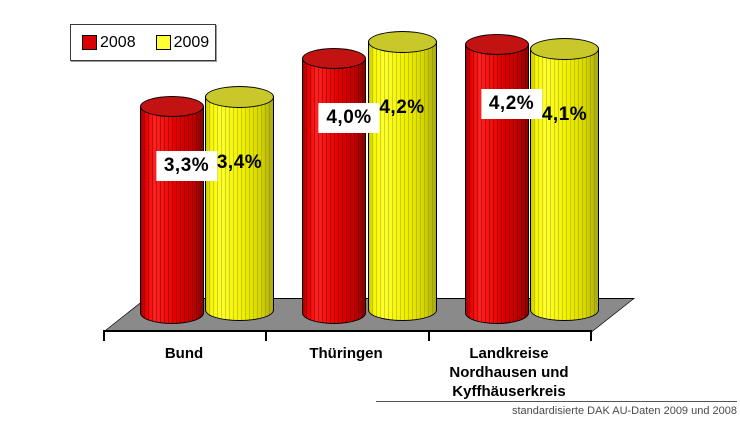 This screenshot has width=740, height=423. Describe the element at coordinates (163, 42) in the screenshot. I see `legend-swatch-2009` at that location.